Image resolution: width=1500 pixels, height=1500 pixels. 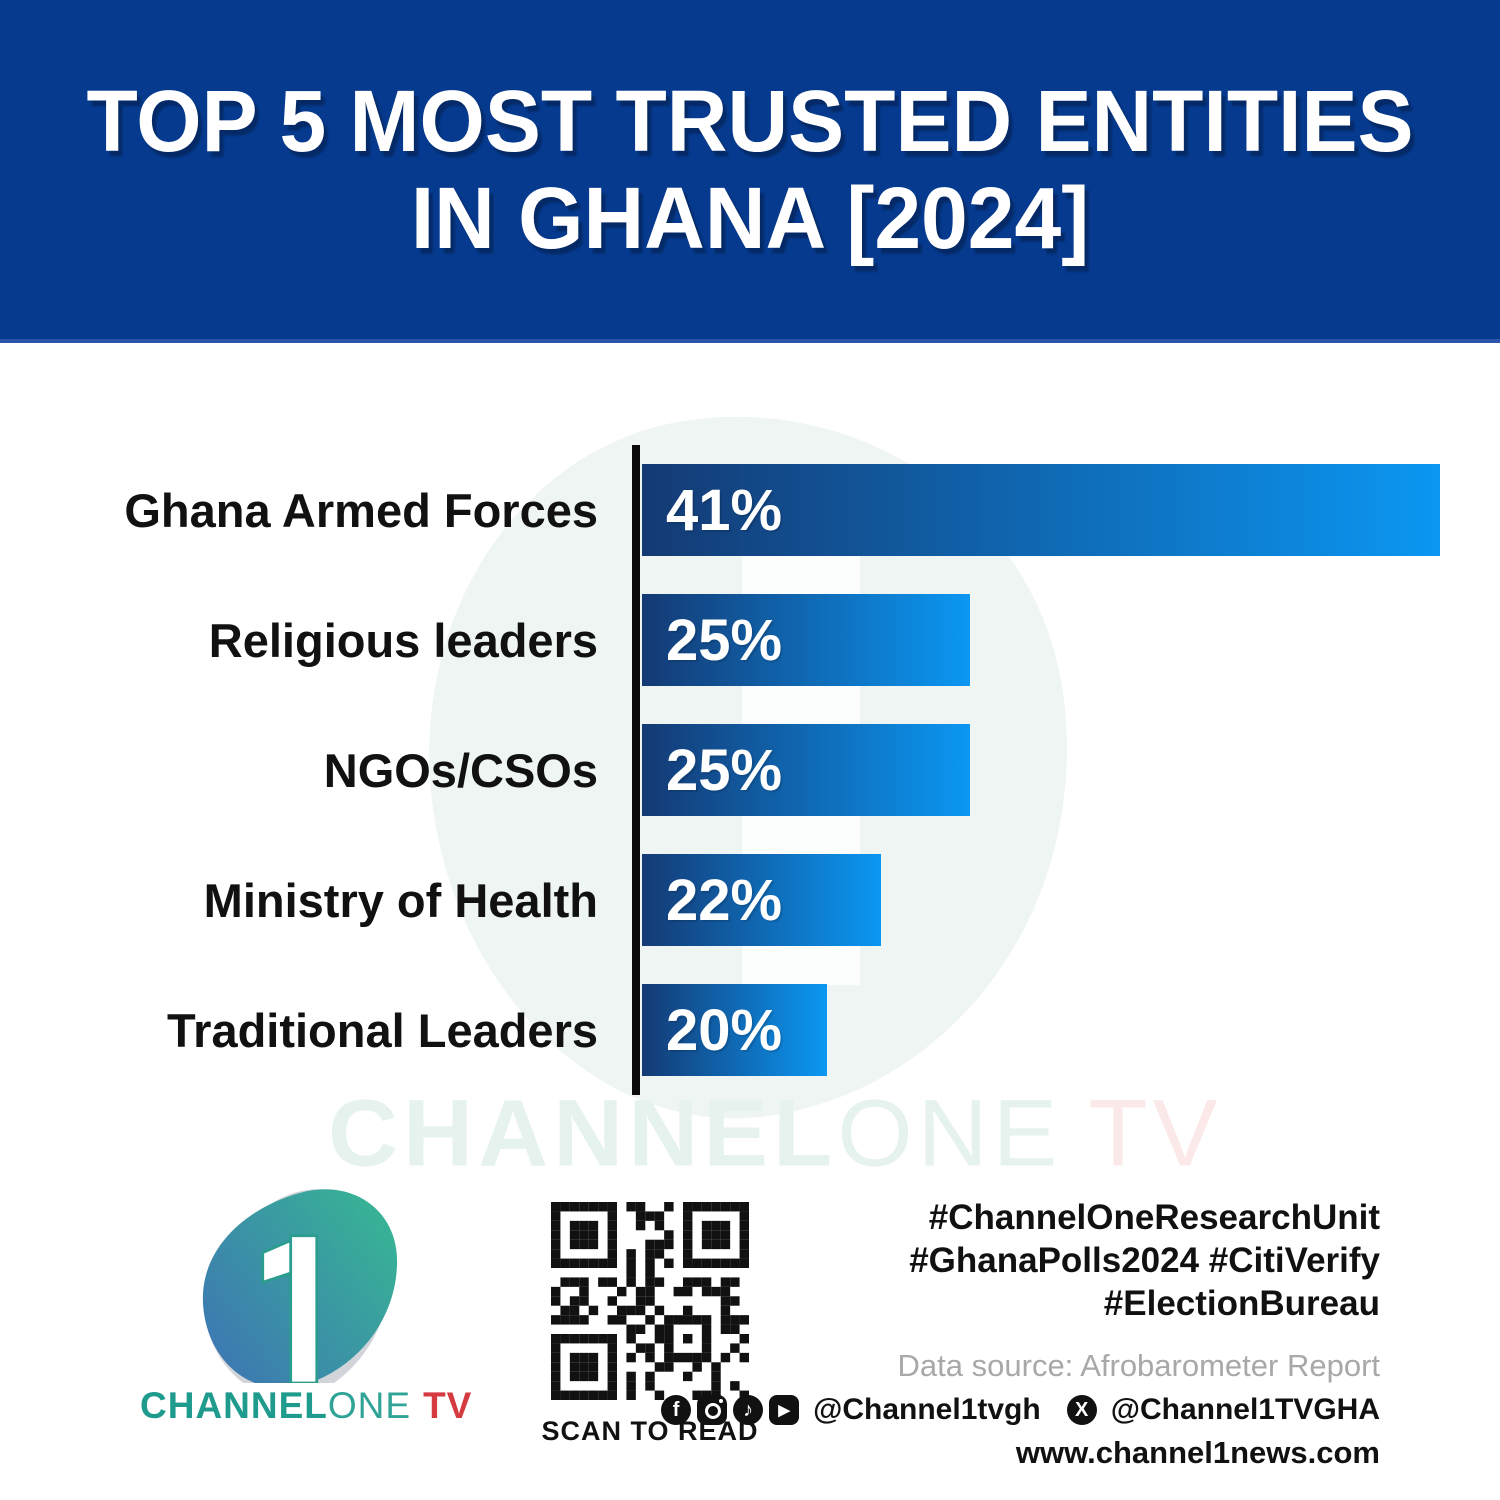 What do you see at coordinates (448, 1405) in the screenshot?
I see `wordmark-tv: TV` at bounding box center [448, 1405].